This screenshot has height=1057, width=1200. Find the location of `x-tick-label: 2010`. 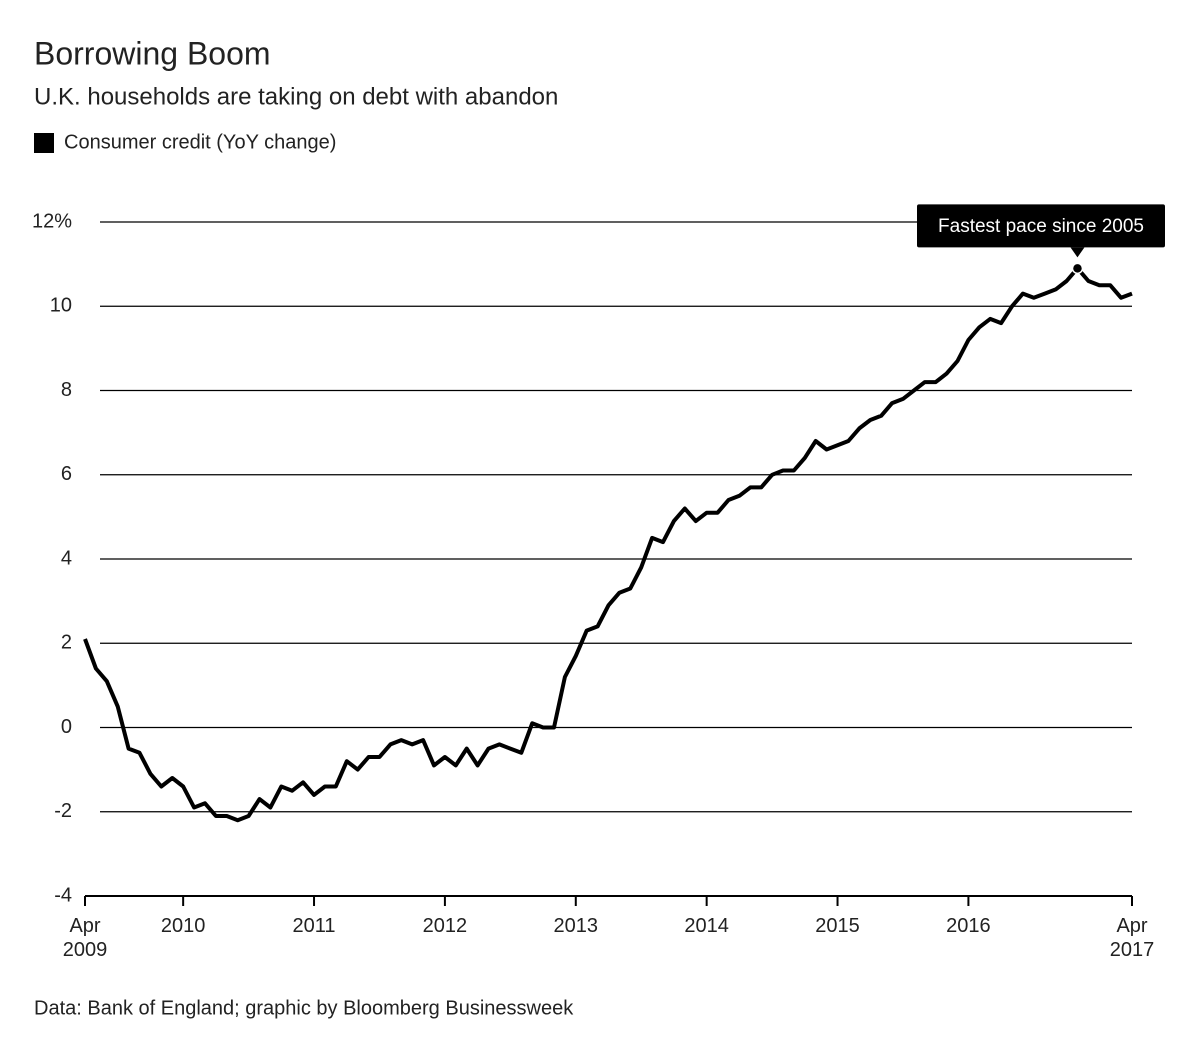

x-tick-label: 2010 is located at coordinates (183, 926).